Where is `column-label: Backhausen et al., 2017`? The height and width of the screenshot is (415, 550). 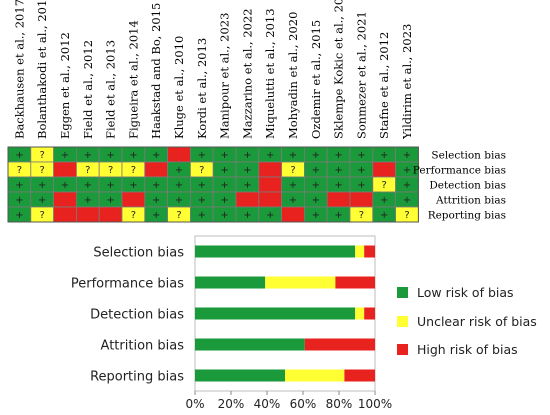
column-label: Backhausen et al., 2017 is located at coordinates (19, 69).